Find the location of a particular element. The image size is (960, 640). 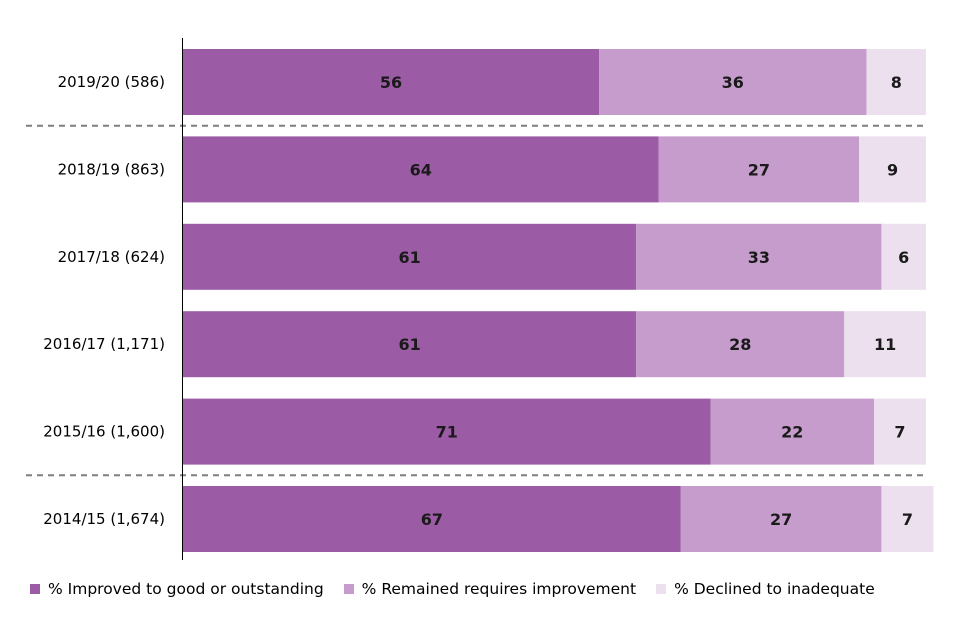

legend-item-declined: % Declined to inadequate is located at coordinates (765, 589).